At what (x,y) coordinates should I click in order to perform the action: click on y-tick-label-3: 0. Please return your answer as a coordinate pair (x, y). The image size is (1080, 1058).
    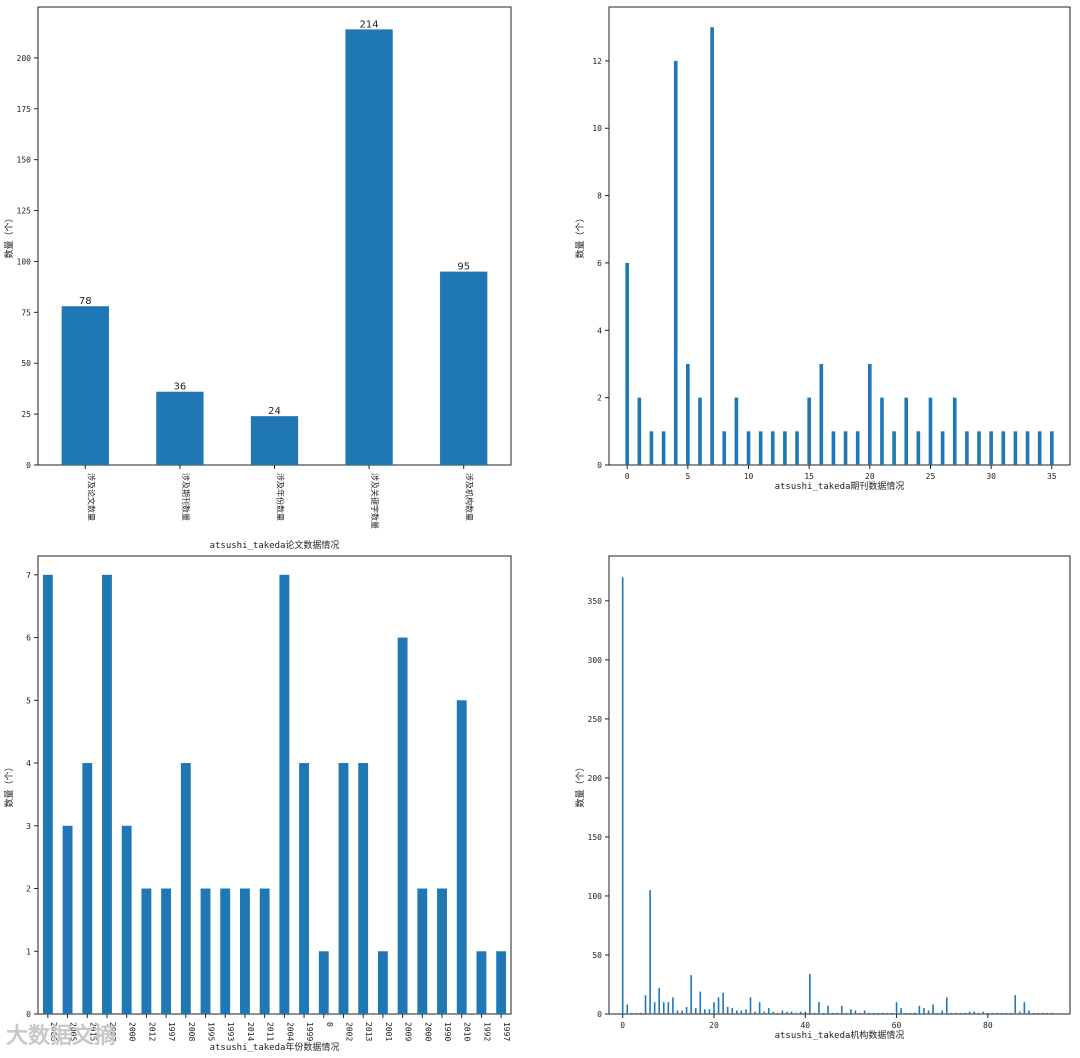
    Looking at the image, I should click on (28, 1014).